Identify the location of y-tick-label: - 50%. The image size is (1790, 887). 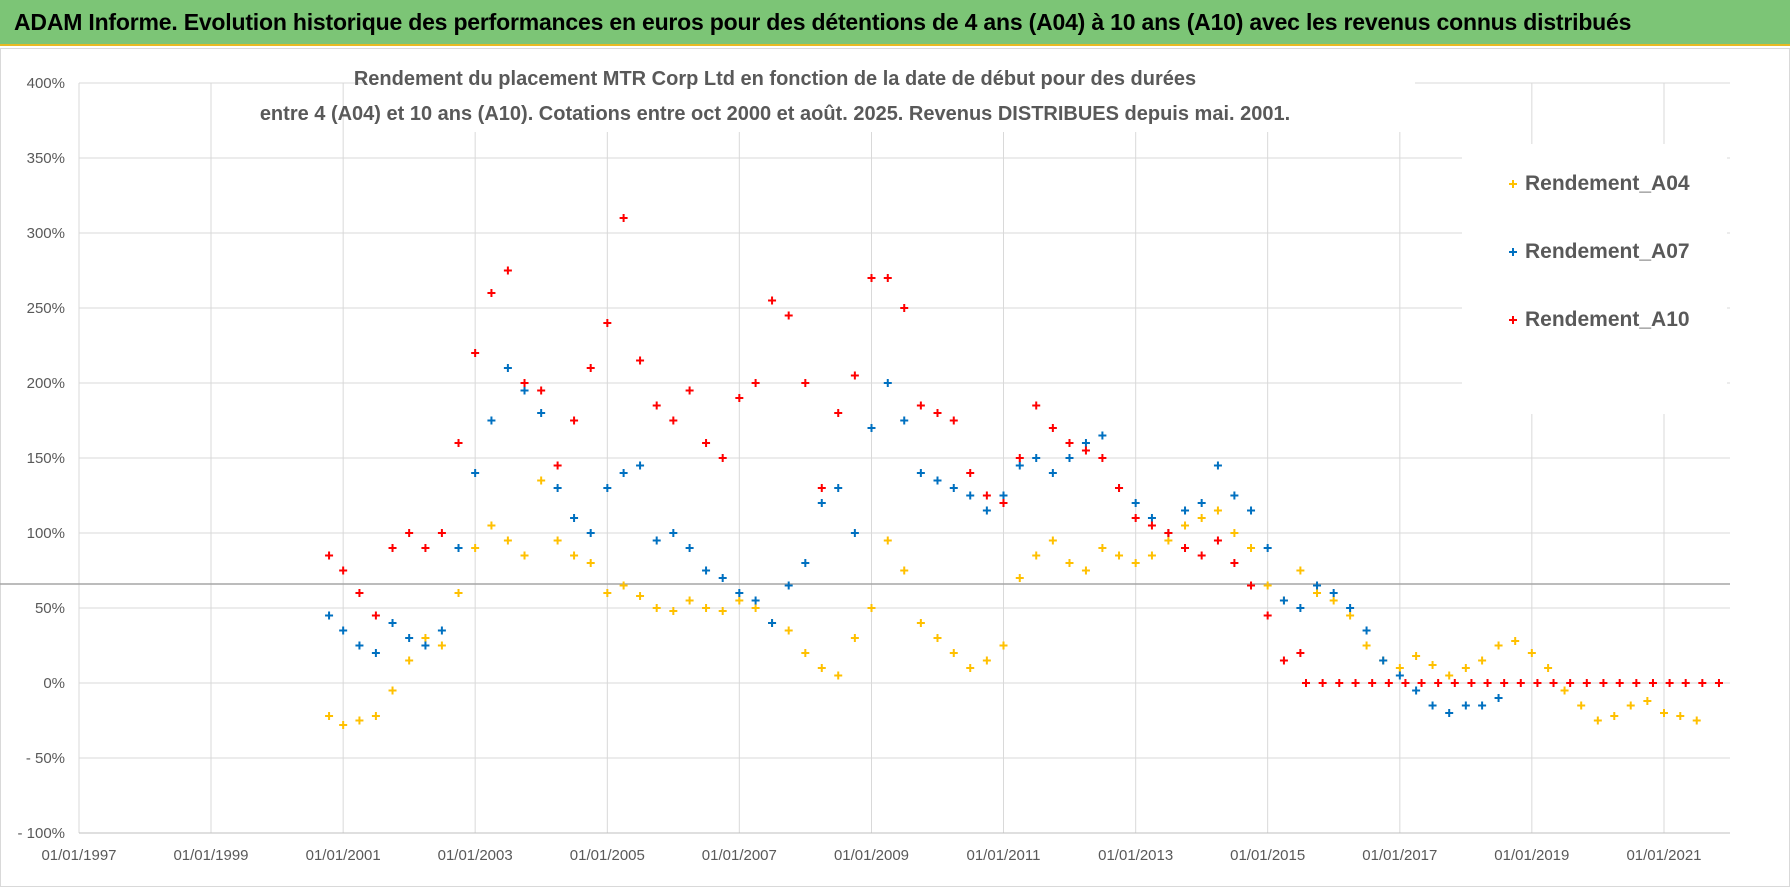
(45, 758).